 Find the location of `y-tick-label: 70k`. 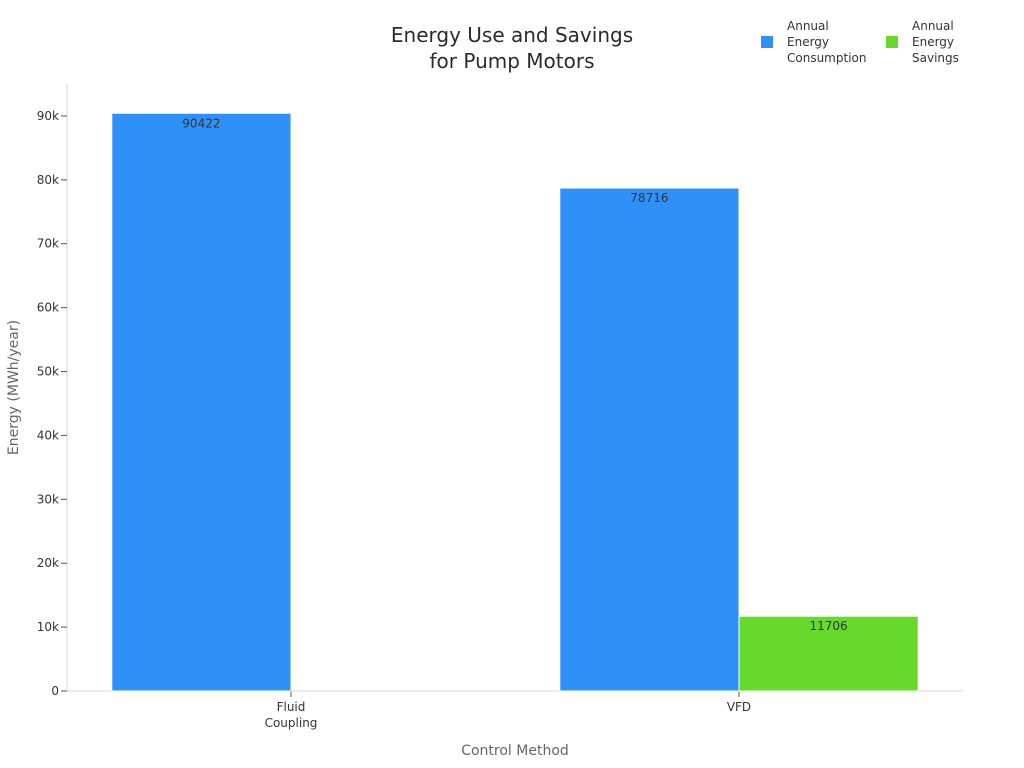

y-tick-label: 70k is located at coordinates (48, 244).